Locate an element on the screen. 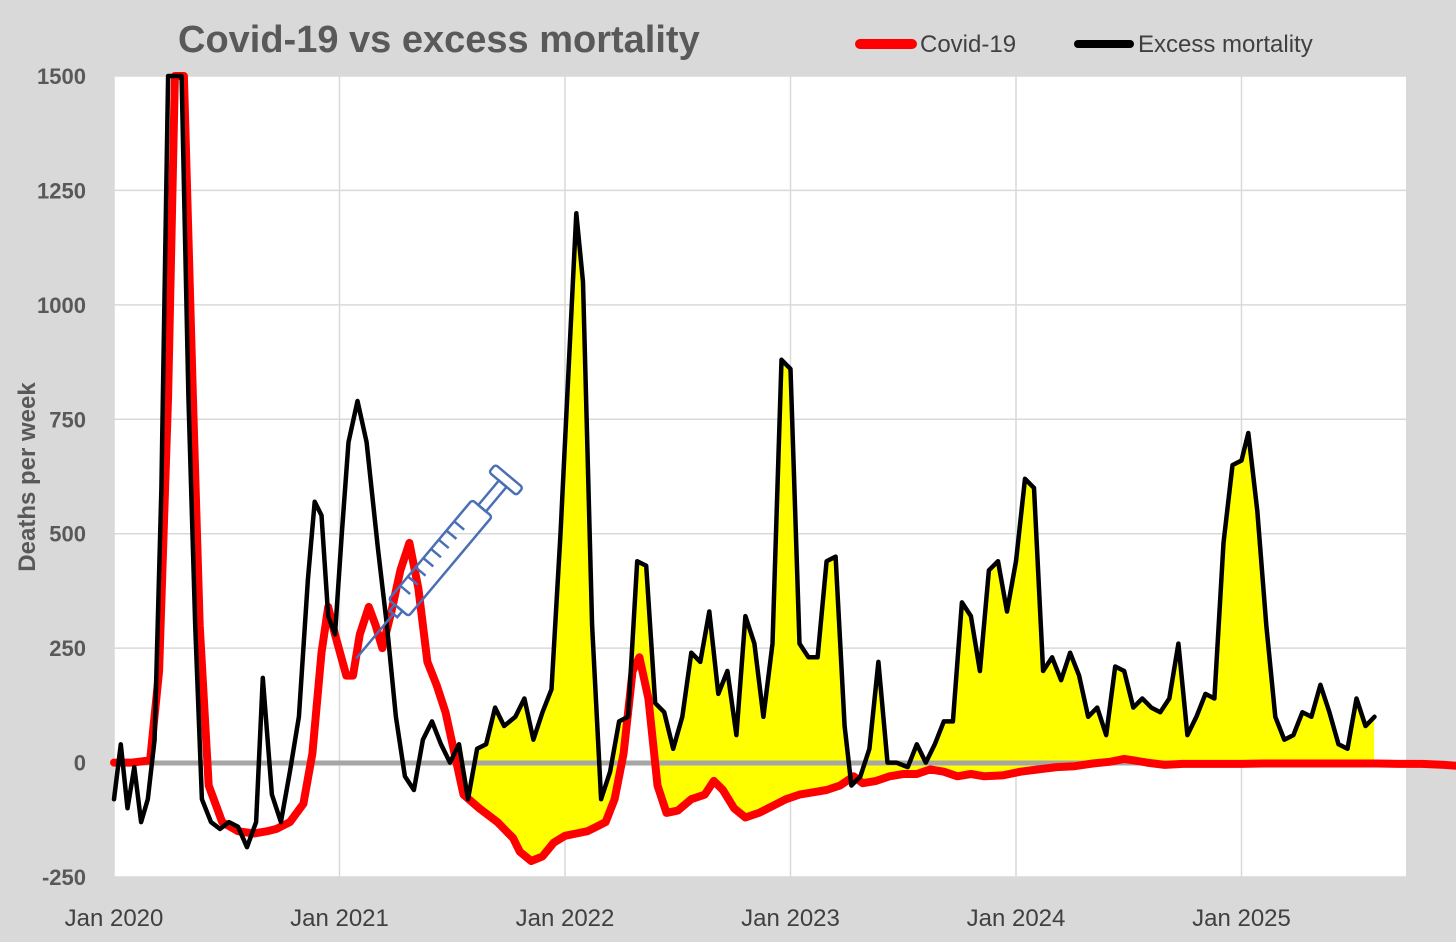 The width and height of the screenshot is (1456, 942). legend-label-excess: Excess mortality is located at coordinates (1225, 44).